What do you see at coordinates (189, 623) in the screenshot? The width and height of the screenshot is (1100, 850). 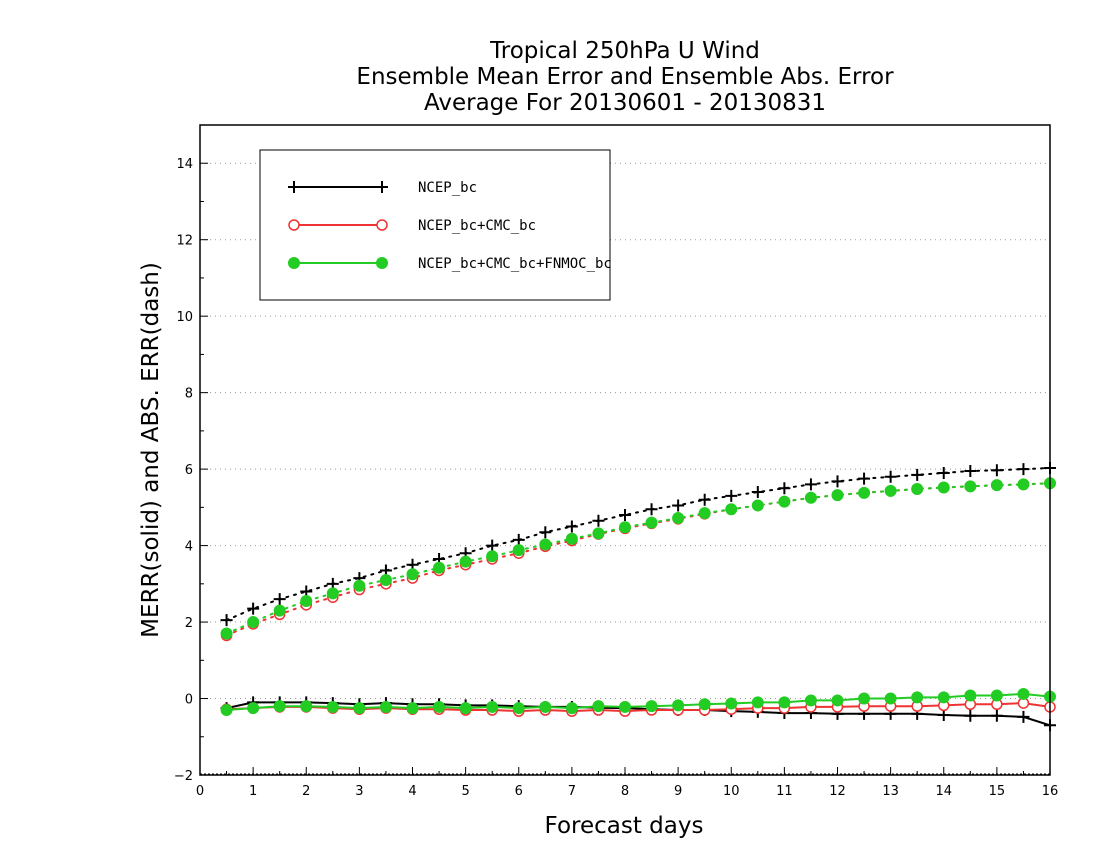 I see `y-tick-label: 2` at bounding box center [189, 623].